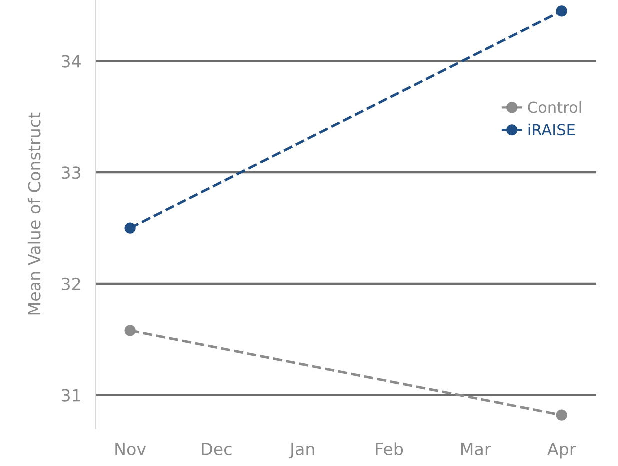  What do you see at coordinates (71, 173) in the screenshot?
I see `y-tick-label: 33` at bounding box center [71, 173].